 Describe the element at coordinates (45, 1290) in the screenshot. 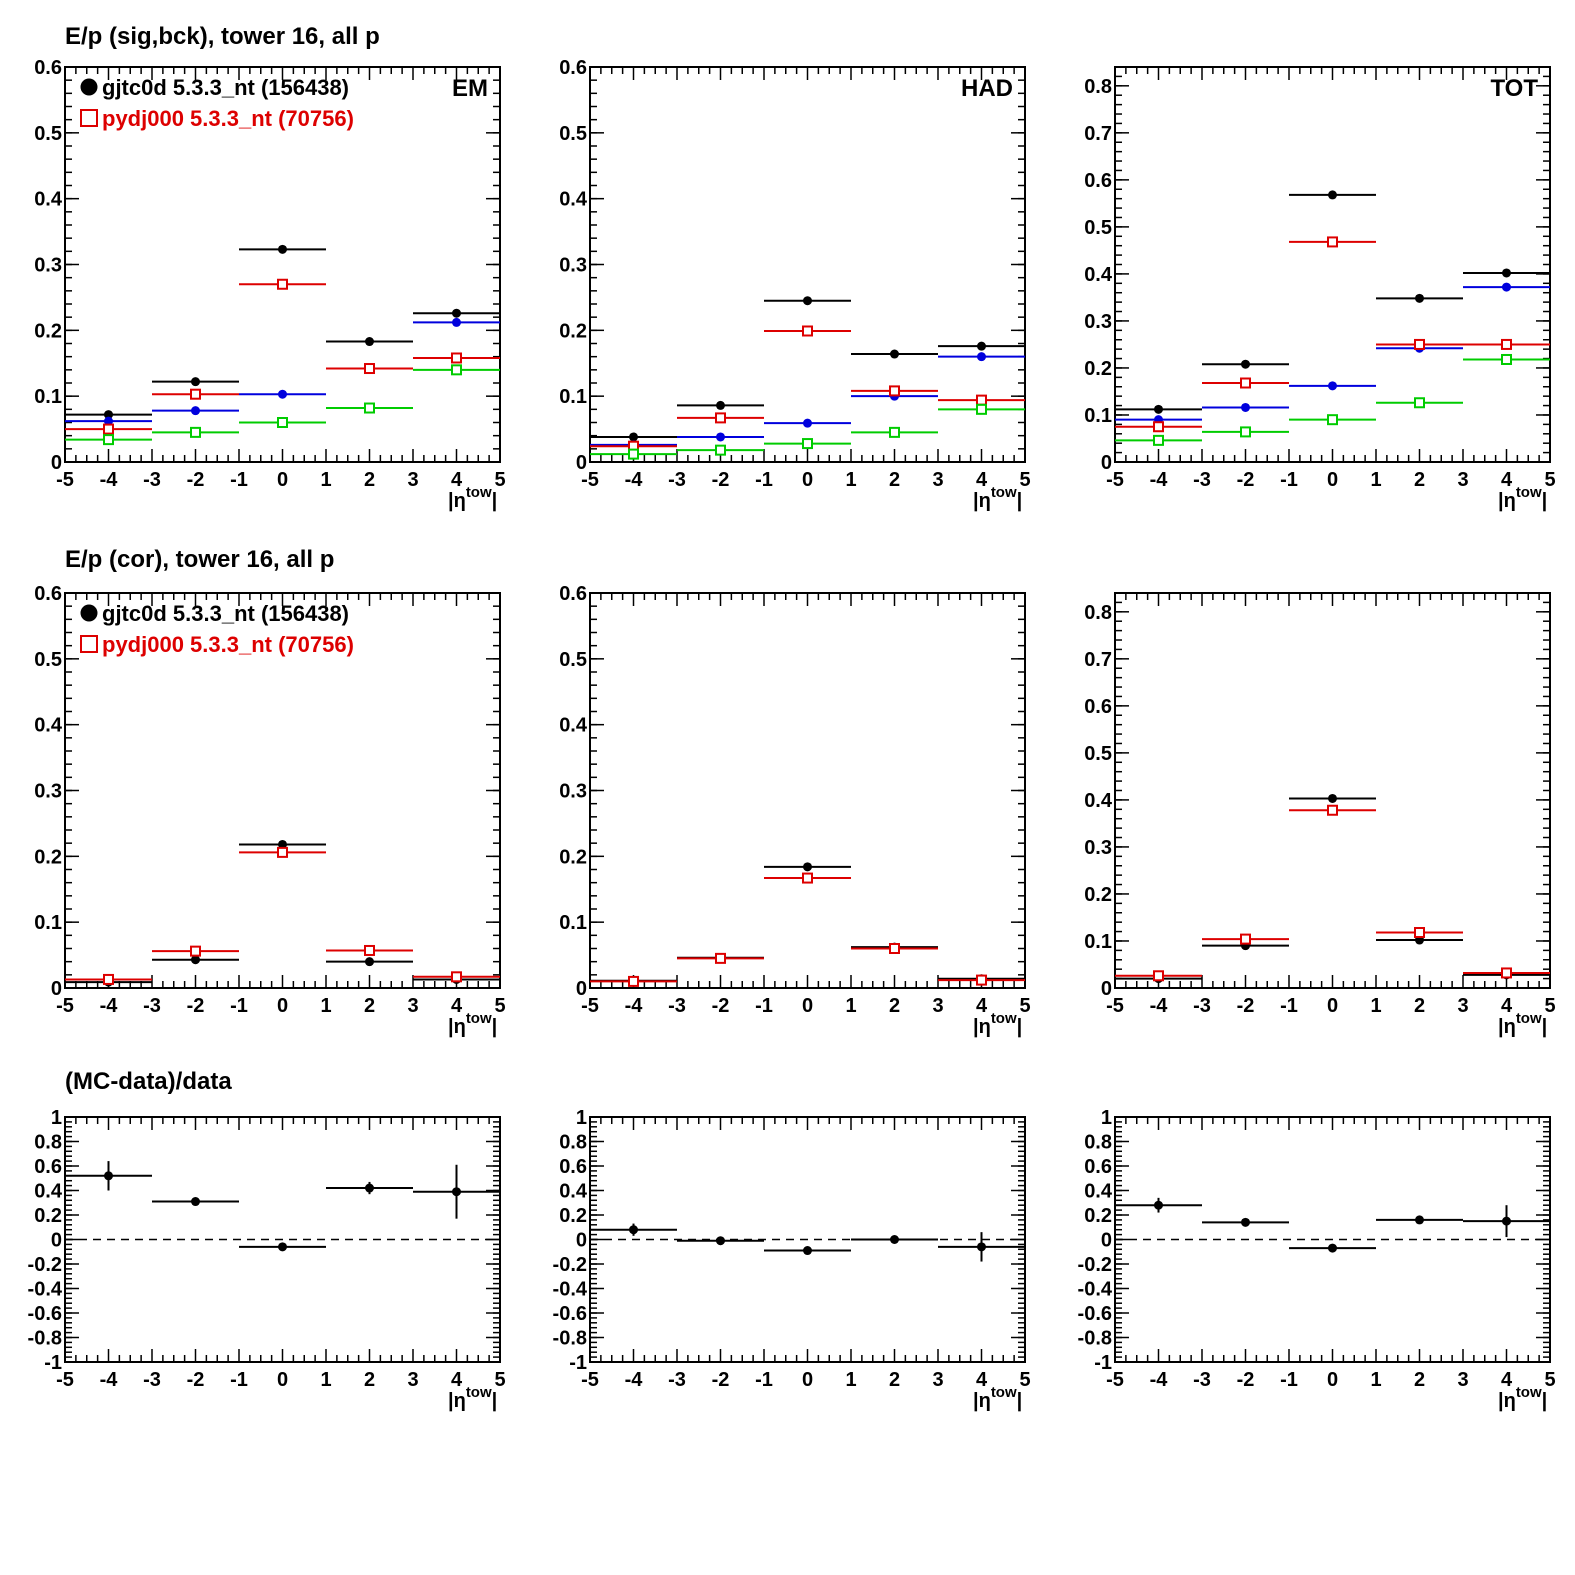

I see `panel-2-0-ytick-label: -0.4` at that location.